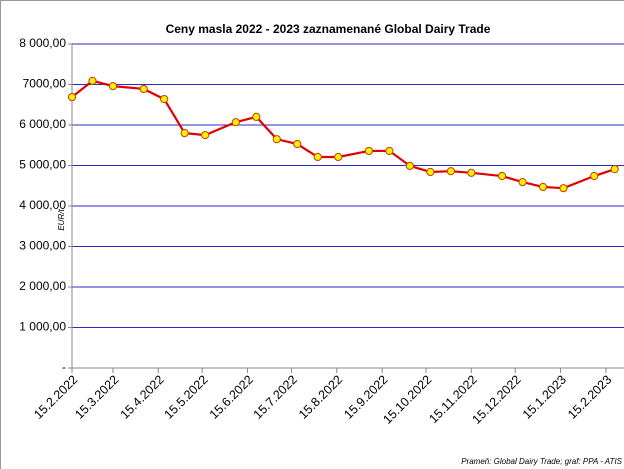 The image size is (624, 469). What do you see at coordinates (42, 165) in the screenshot?
I see `y-tick-label: 5 000,00` at bounding box center [42, 165].